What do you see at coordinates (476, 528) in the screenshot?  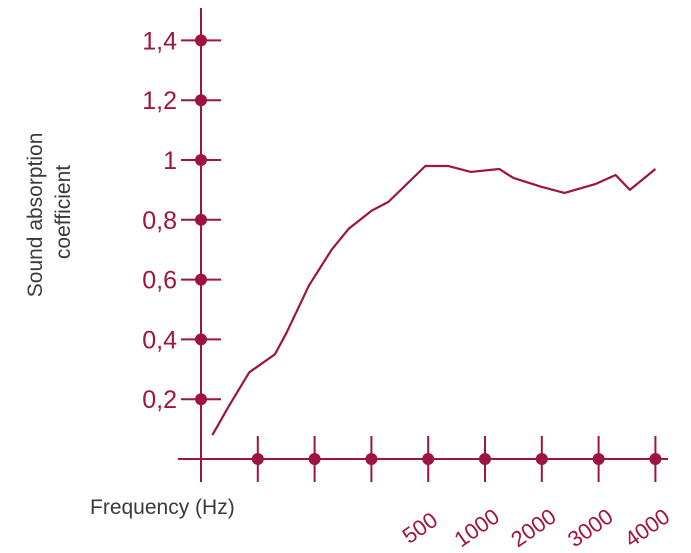 I see `x-tick-label: 1000` at bounding box center [476, 528].